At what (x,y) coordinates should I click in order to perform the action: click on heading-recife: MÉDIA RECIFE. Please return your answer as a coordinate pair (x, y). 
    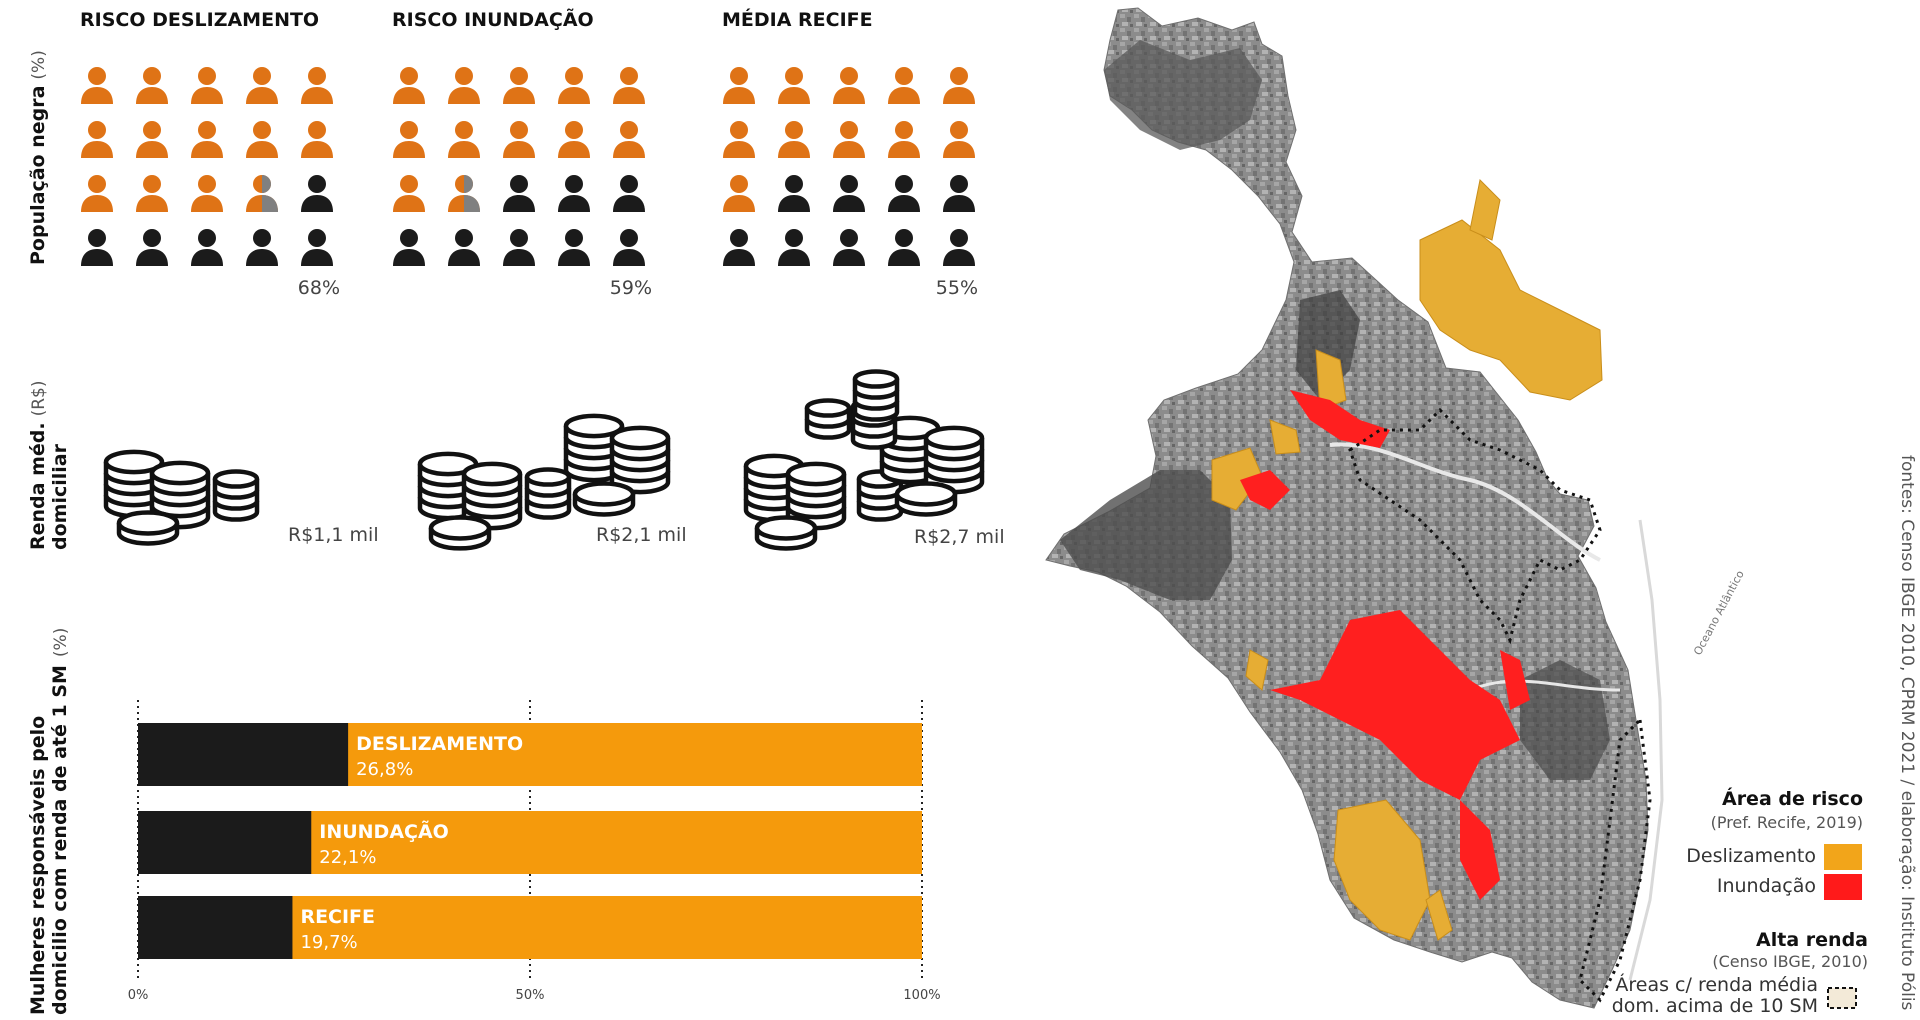
    Looking at the image, I should click on (797, 19).